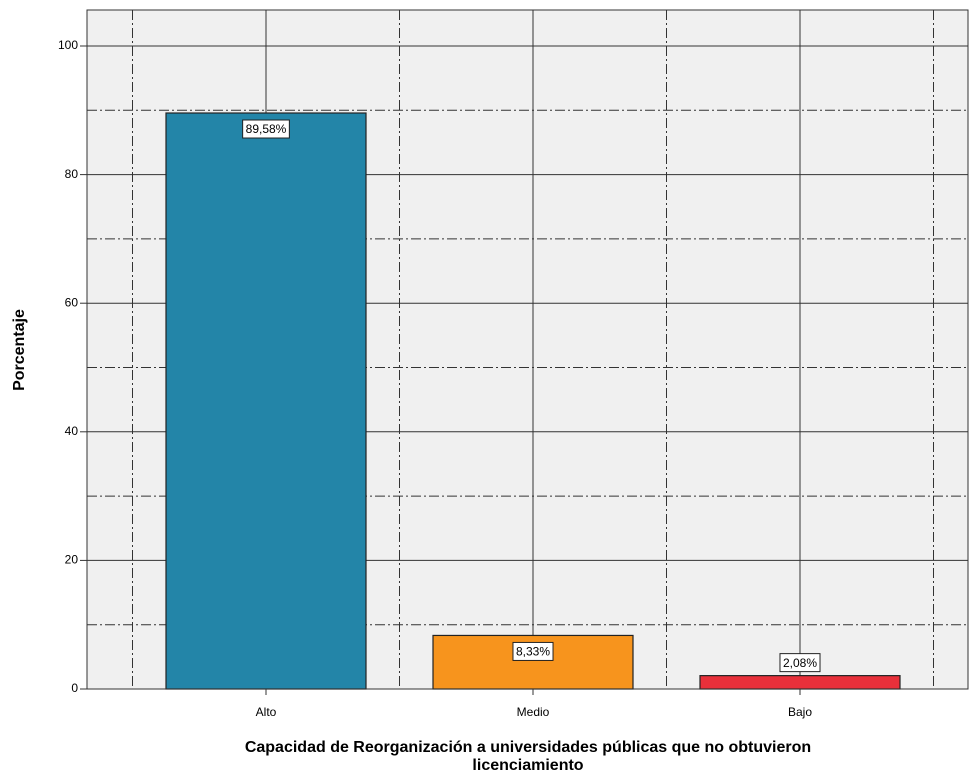 Image resolution: width=973 pixels, height=782 pixels. I want to click on y-tick-label: 0, so click(74, 688).